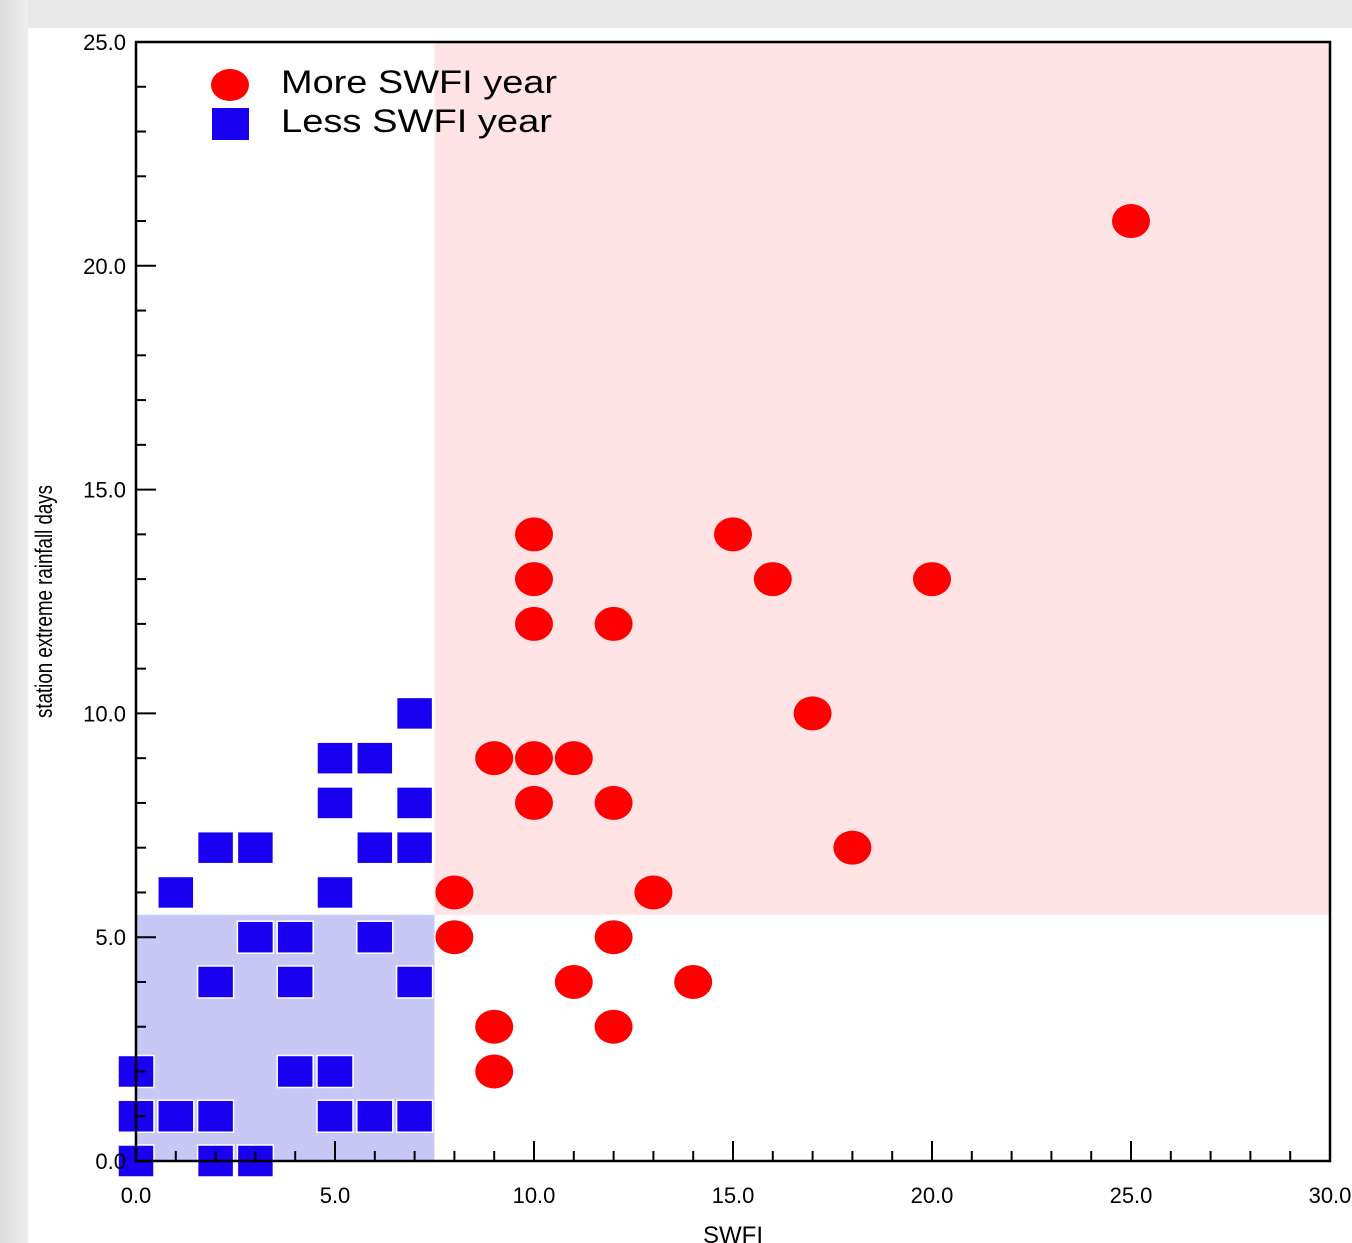 This screenshot has height=1243, width=1352. Describe the element at coordinates (110, 1161) in the screenshot. I see `y-tick-label: 0.0` at that location.